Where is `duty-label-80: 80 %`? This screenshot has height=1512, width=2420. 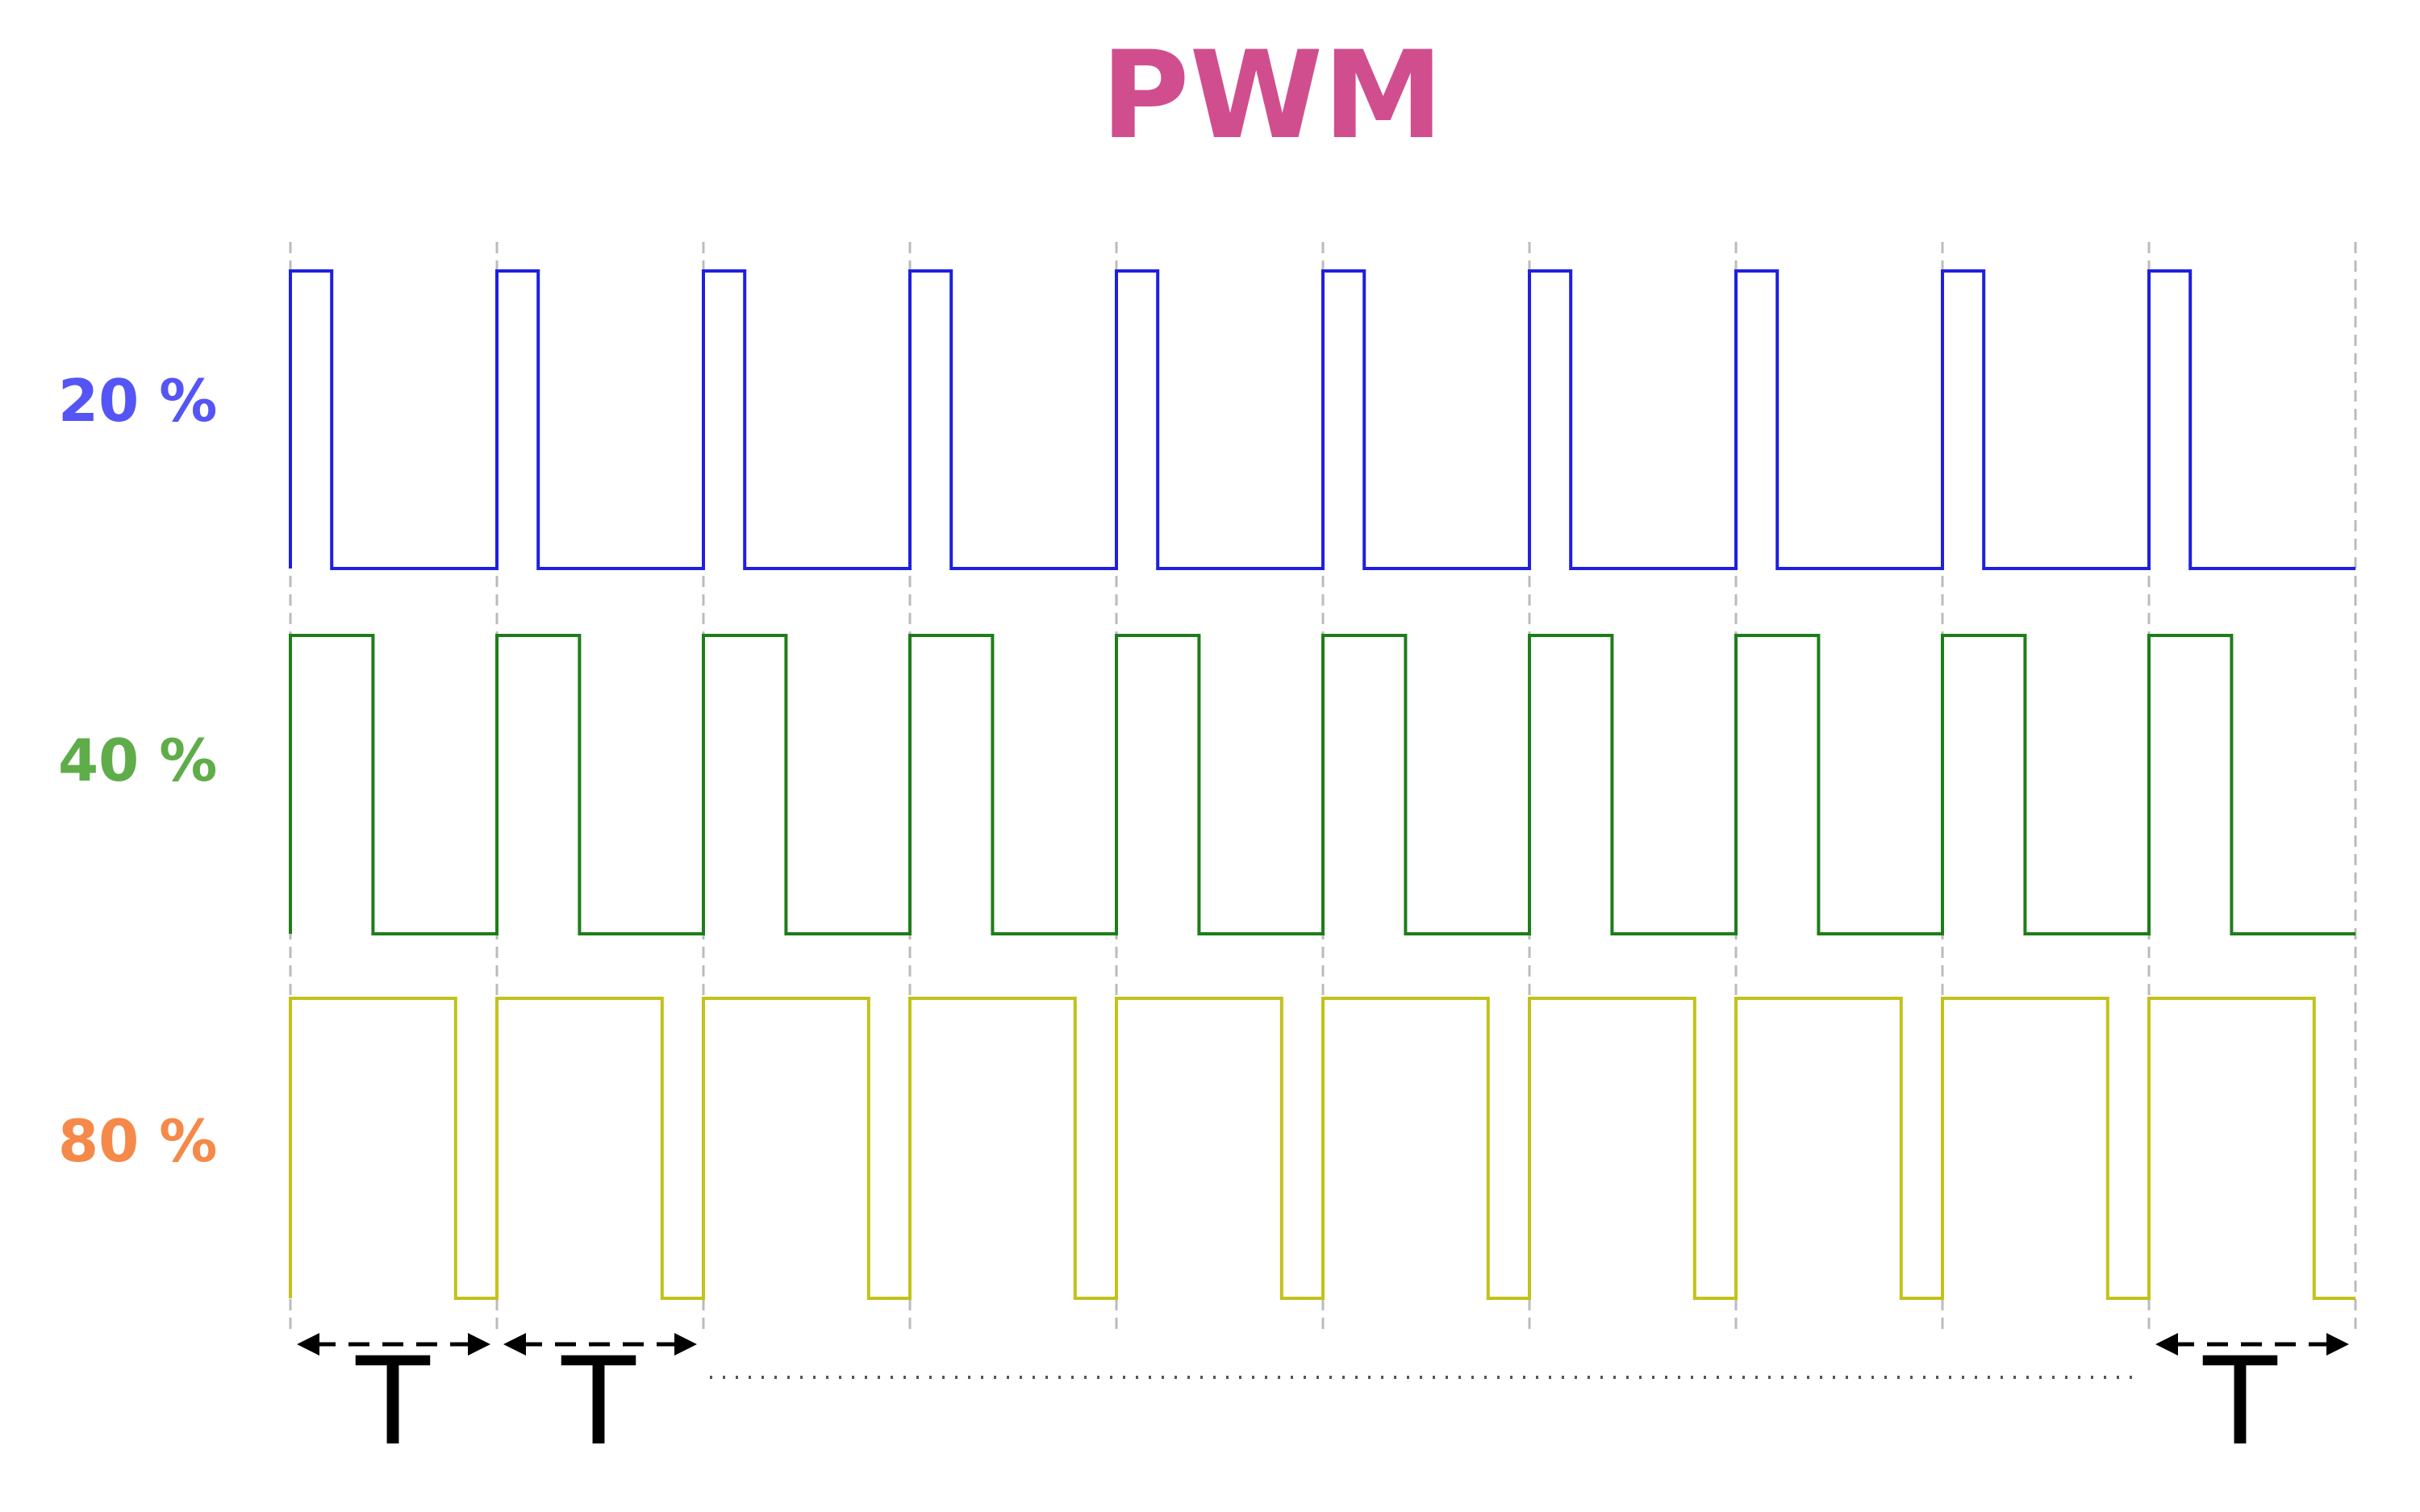 duty-label-80: 80 % is located at coordinates (137, 1141).